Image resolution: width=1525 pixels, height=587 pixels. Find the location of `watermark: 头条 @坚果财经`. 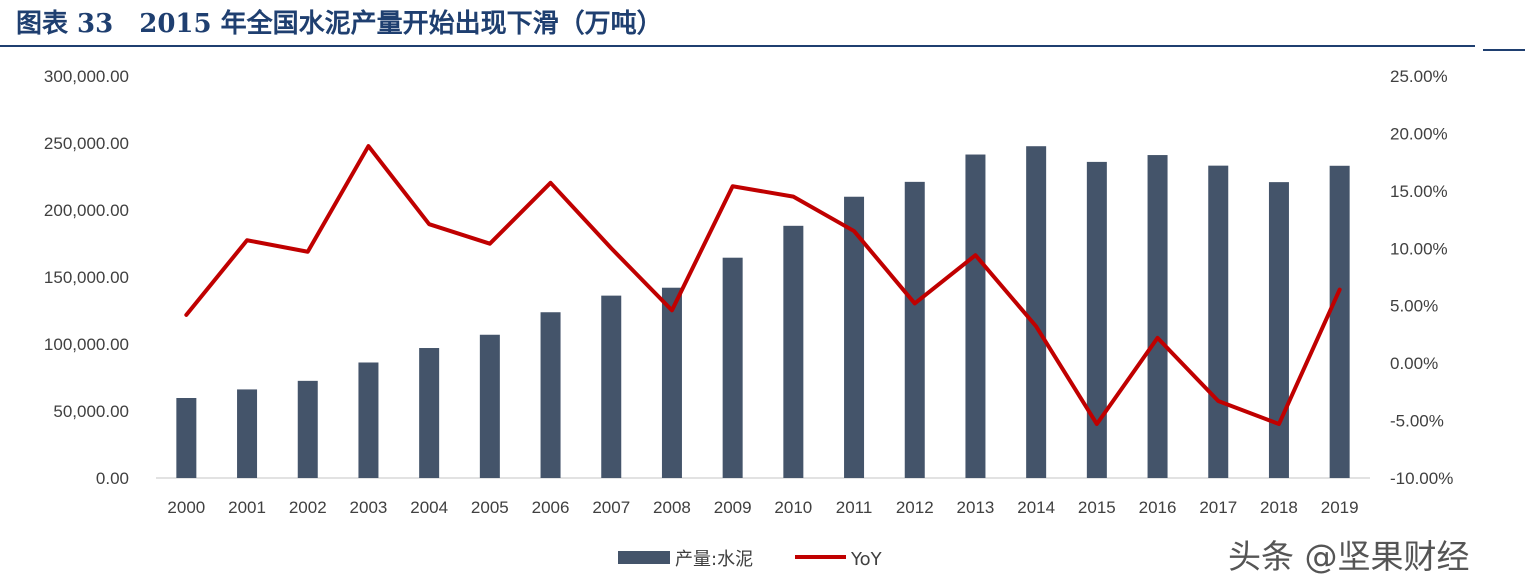

watermark: 头条 @坚果财经 is located at coordinates (1349, 556).